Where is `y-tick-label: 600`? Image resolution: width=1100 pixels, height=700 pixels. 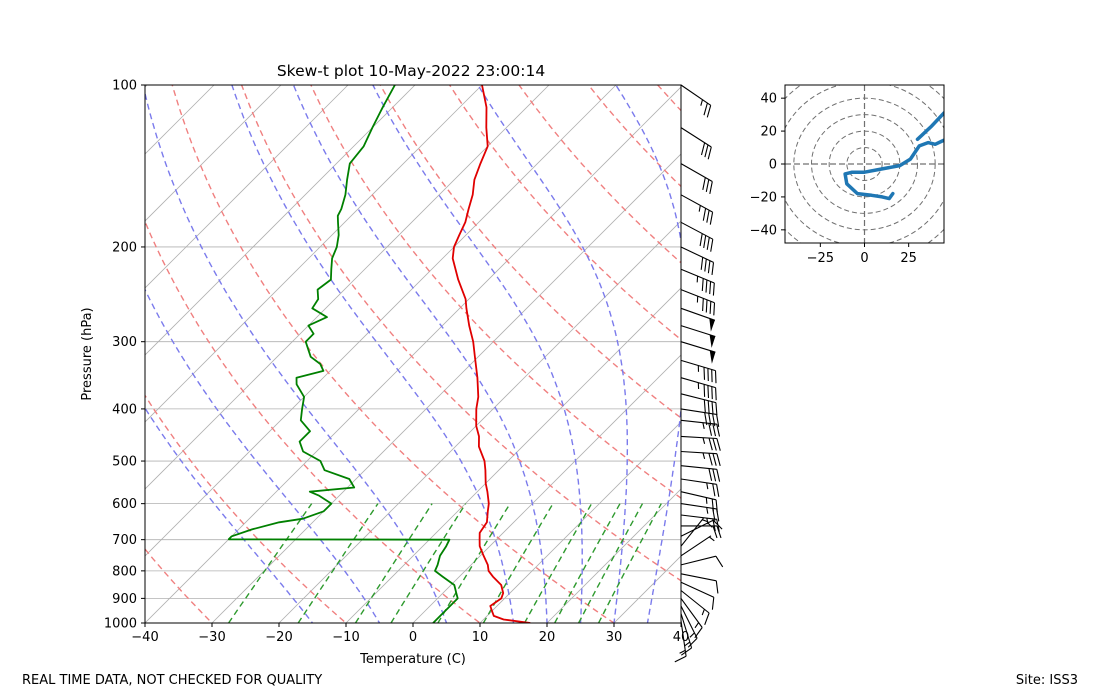 y-tick-label: 600 is located at coordinates (124, 504).